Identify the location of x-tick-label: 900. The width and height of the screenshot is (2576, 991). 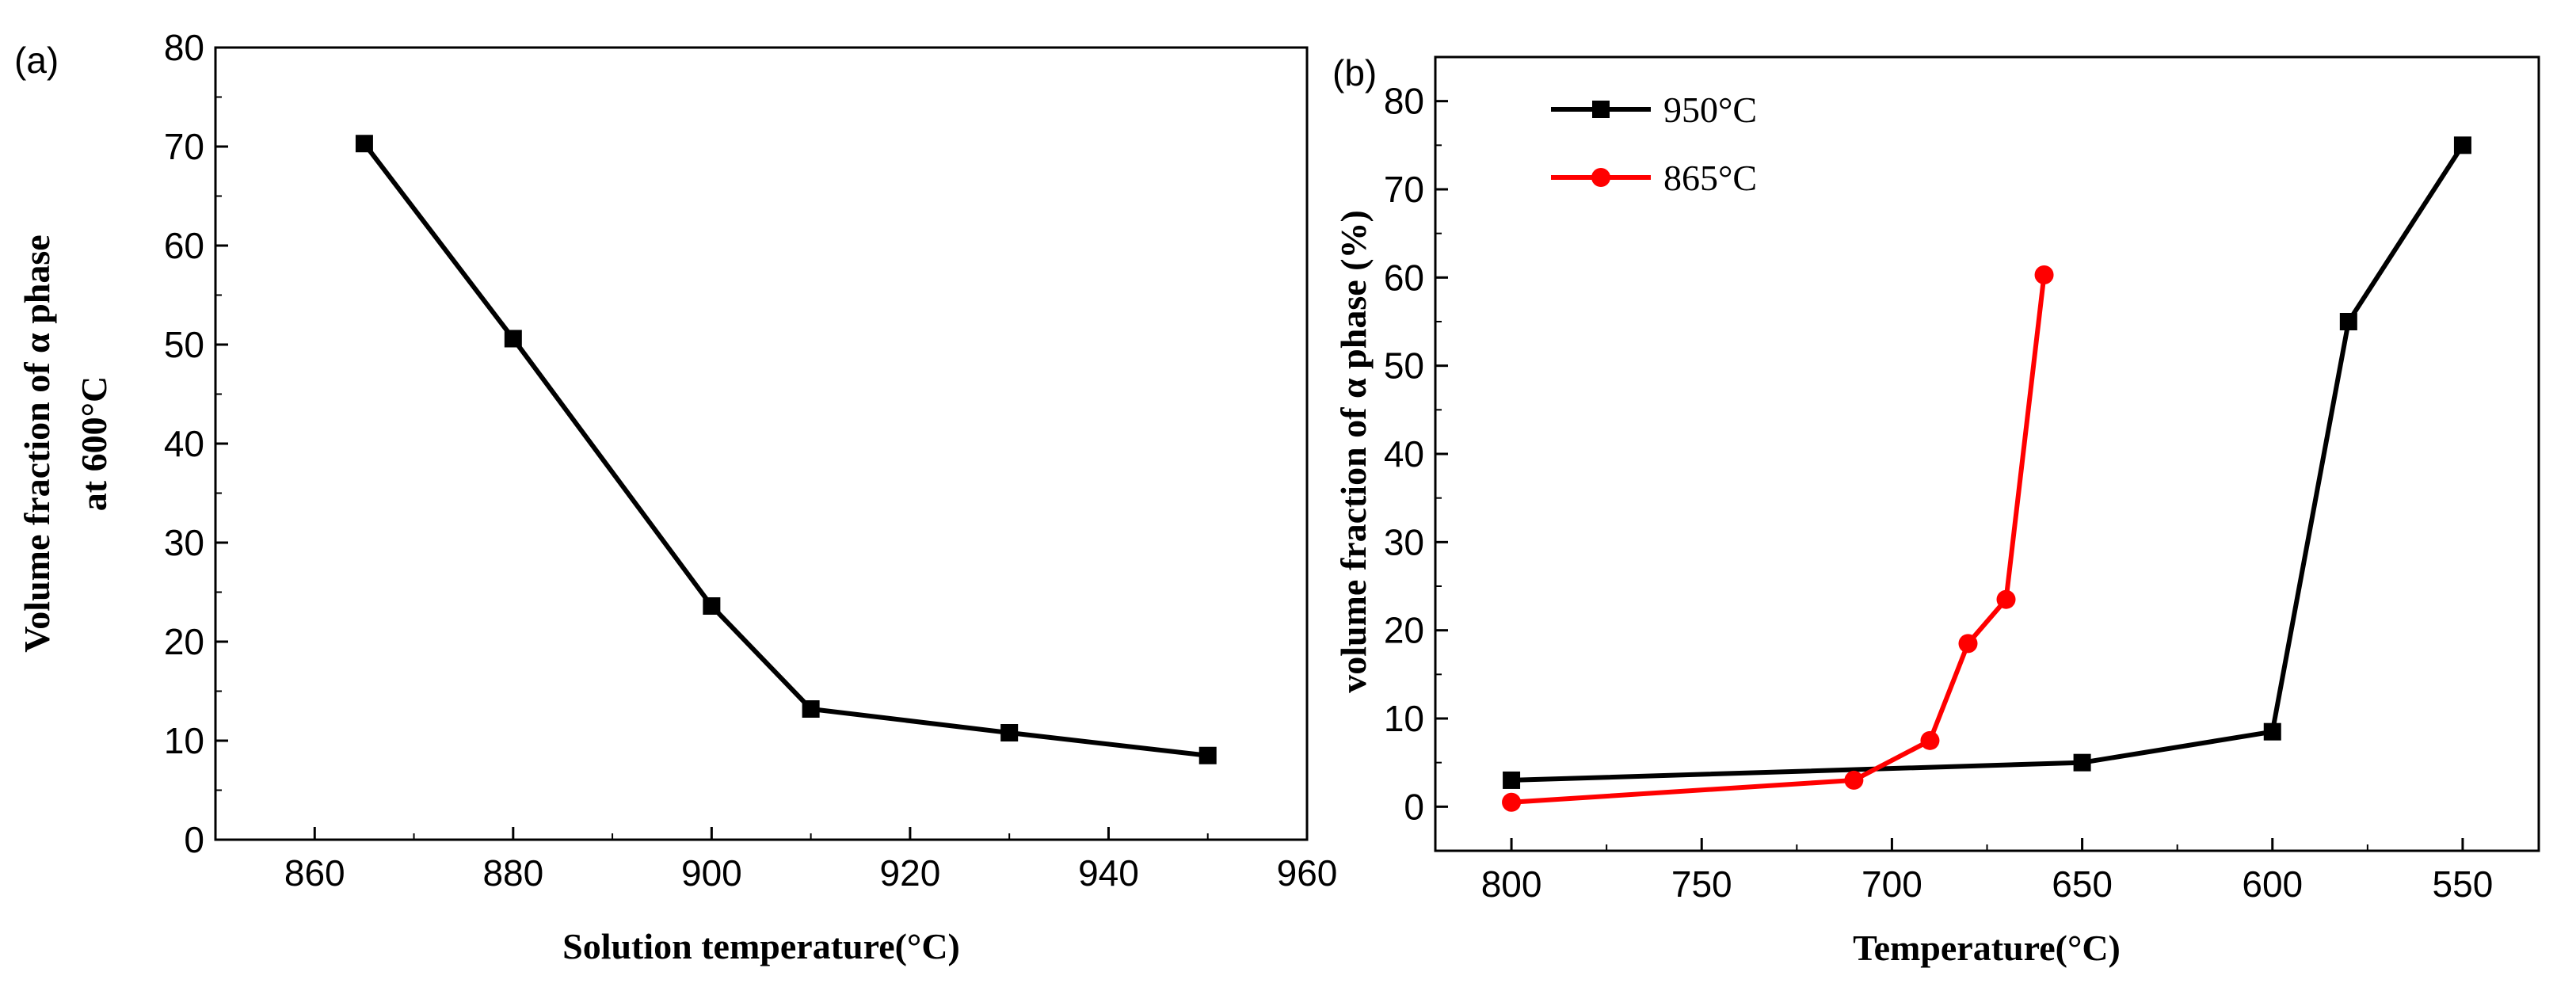
(712, 873).